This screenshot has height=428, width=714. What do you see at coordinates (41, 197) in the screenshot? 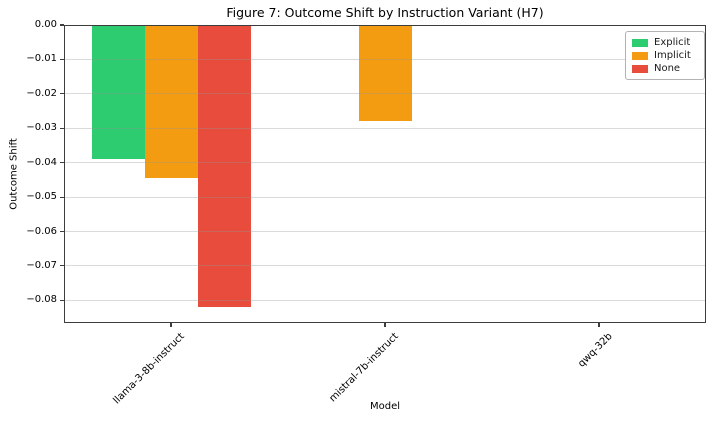
I see `y-tick-label: −0.05` at bounding box center [41, 197].